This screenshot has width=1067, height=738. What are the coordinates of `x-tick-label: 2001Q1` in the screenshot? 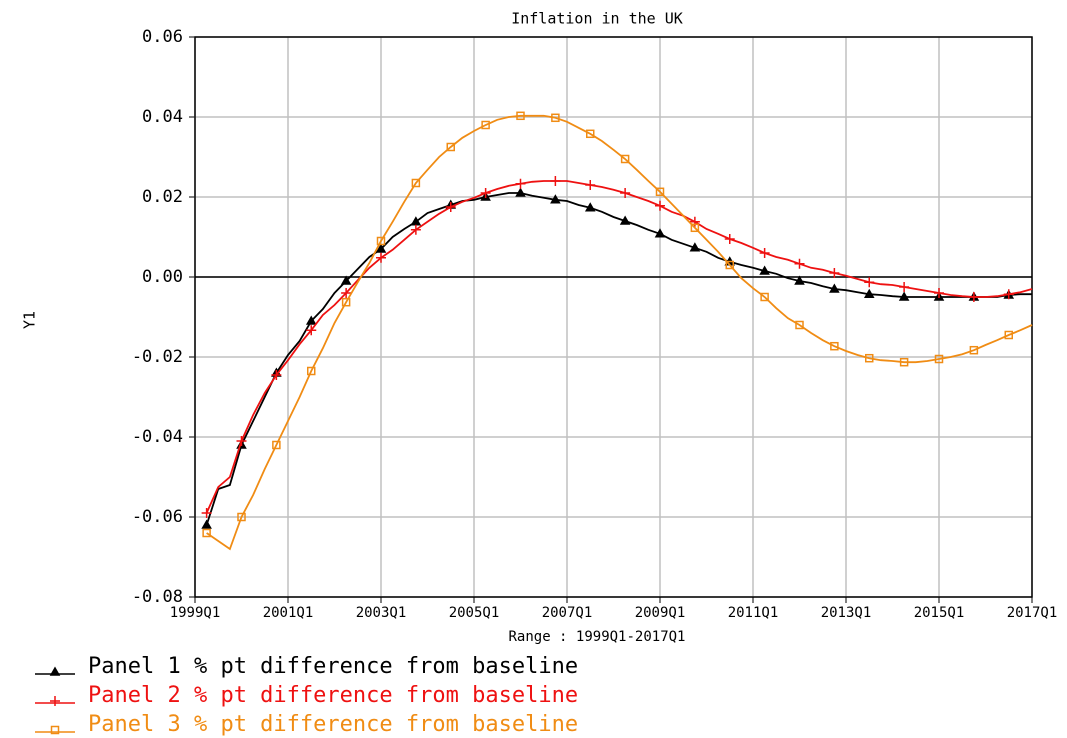 It's located at (288, 613).